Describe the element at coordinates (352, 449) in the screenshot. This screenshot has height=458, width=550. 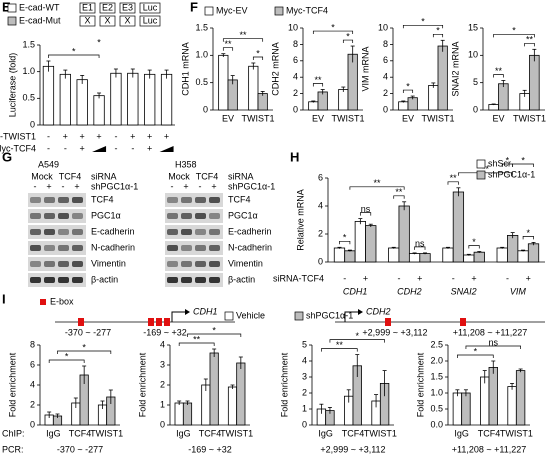
I see `label: +2,999 ~ +3,112` at that location.